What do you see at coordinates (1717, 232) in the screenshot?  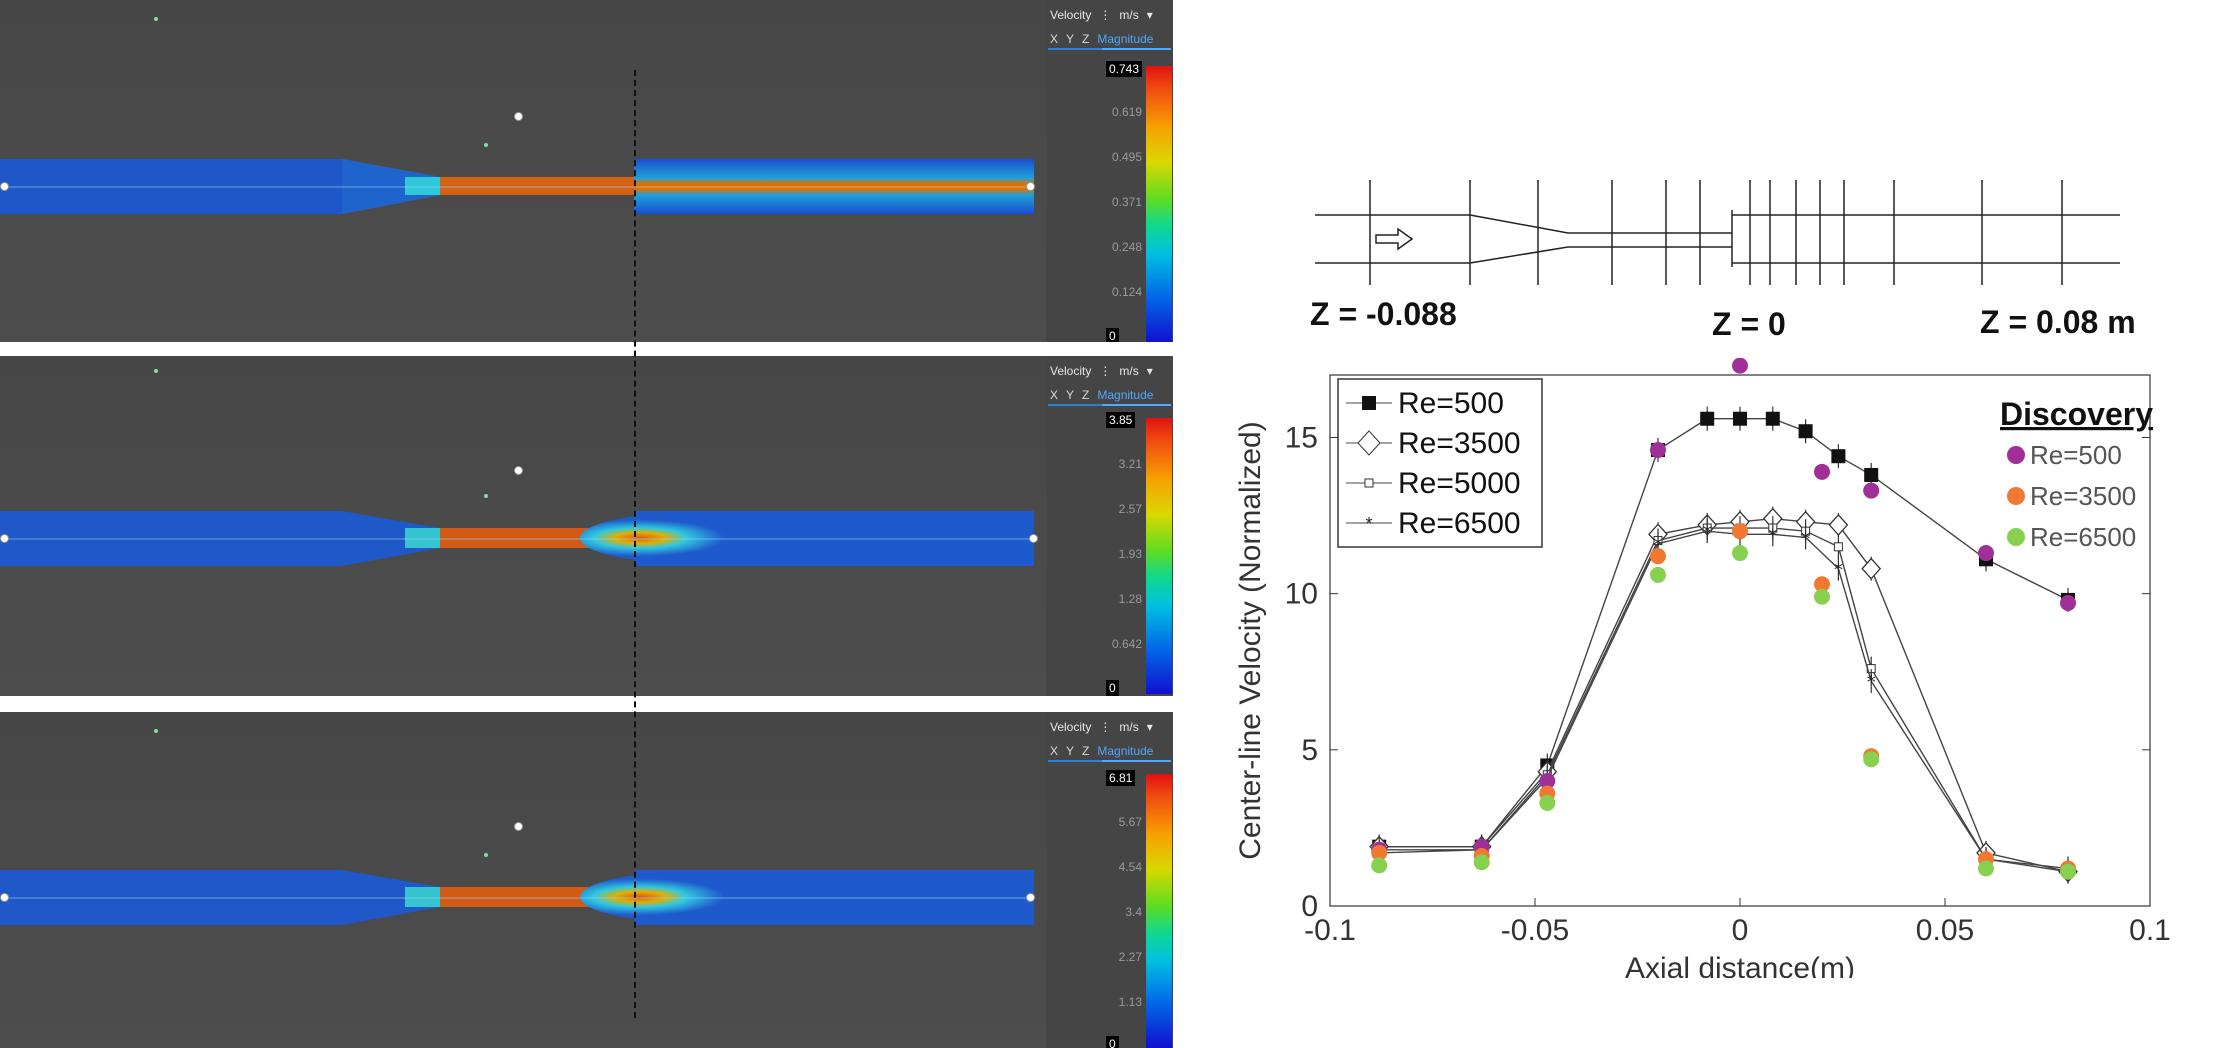 I see `pipe-schematic` at bounding box center [1717, 232].